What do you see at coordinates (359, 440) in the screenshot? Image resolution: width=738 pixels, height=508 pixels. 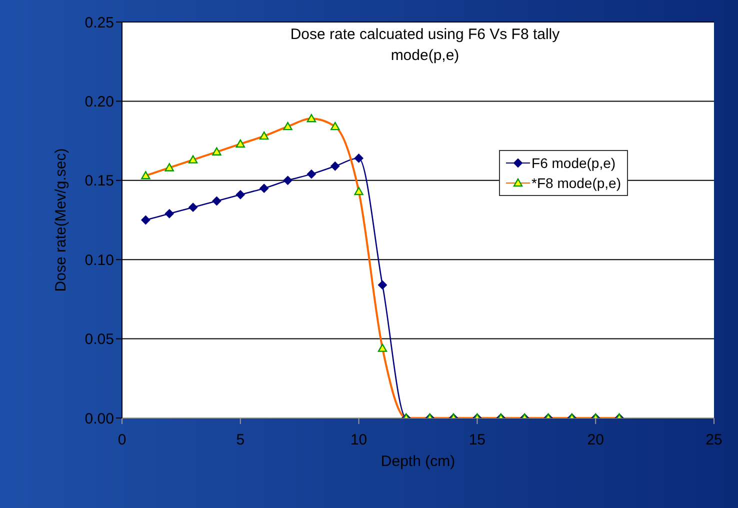 I see `x-tick-label: 10` at bounding box center [359, 440].